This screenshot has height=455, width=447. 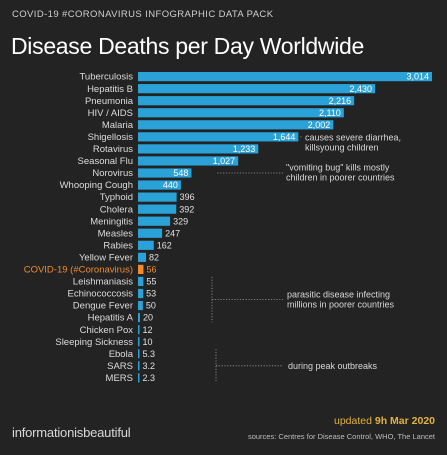 I want to click on category-label-rabies: Rabies, so click(x=118, y=245).